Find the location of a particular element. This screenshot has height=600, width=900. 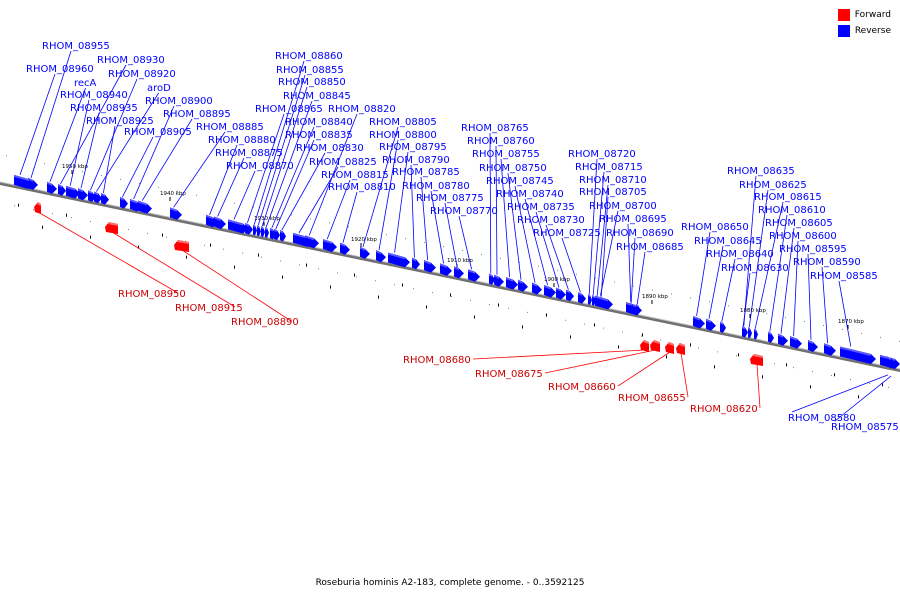

gene-label: RHOM_08585 is located at coordinates (844, 276).